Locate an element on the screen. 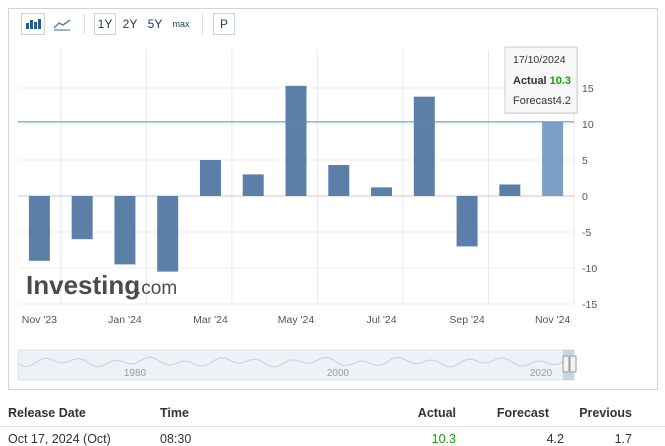 The image size is (665, 446). row-previous: 1.7 is located at coordinates (623, 439).